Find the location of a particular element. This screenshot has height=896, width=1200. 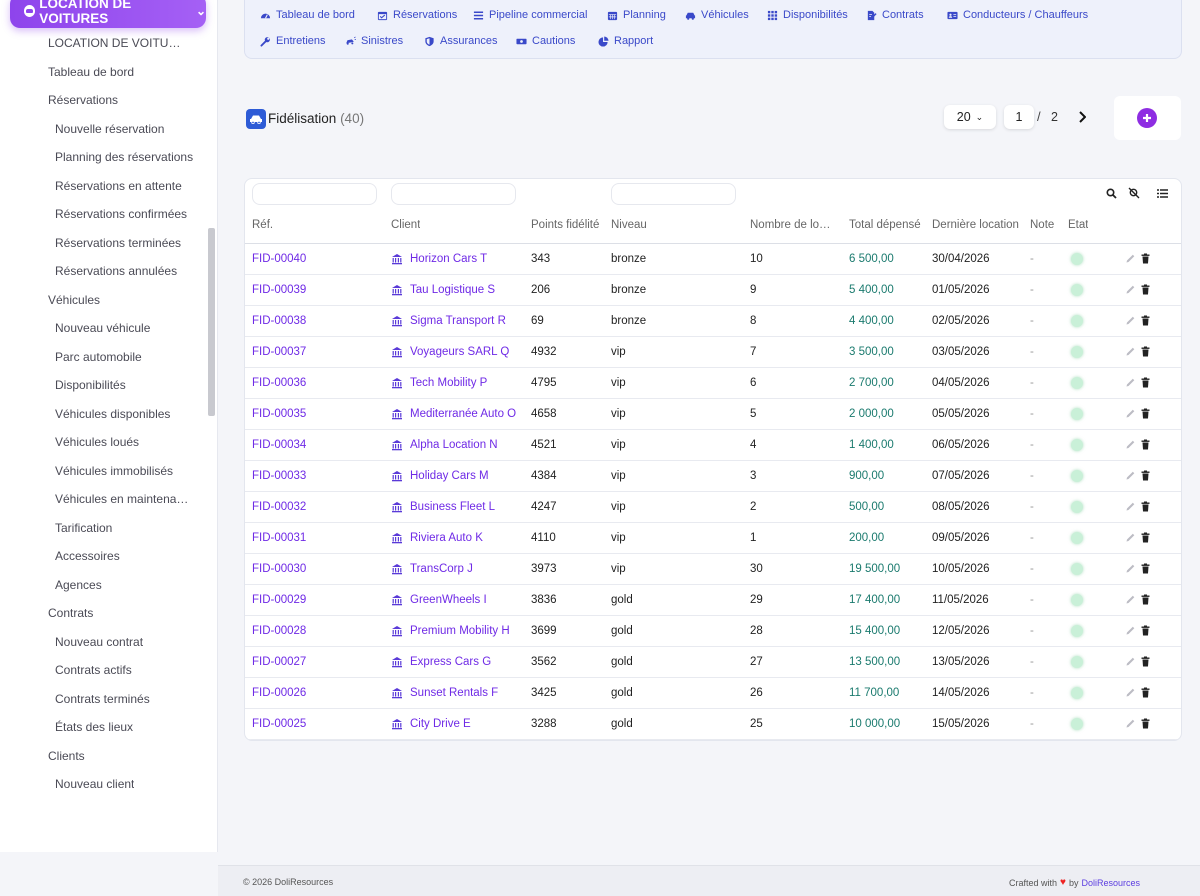

nav-item: Réservations is located at coordinates (417, 15).